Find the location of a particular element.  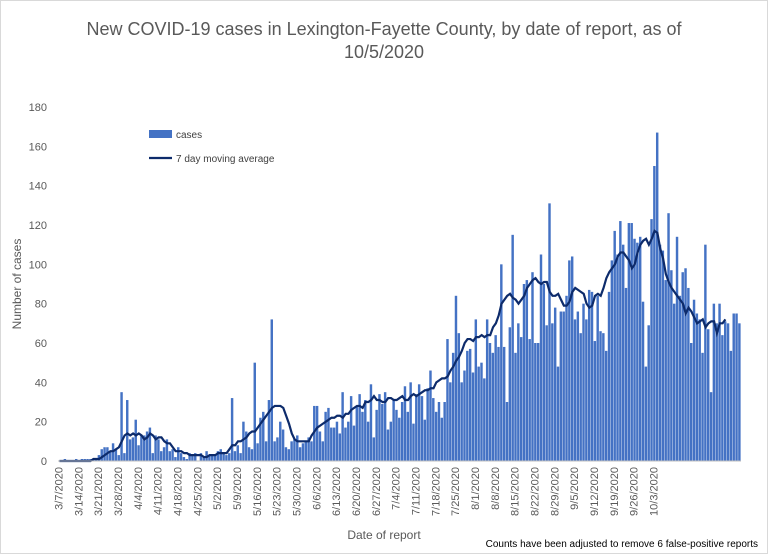

x-tick-label: 8/8/2020 is located at coordinates (496, 488).